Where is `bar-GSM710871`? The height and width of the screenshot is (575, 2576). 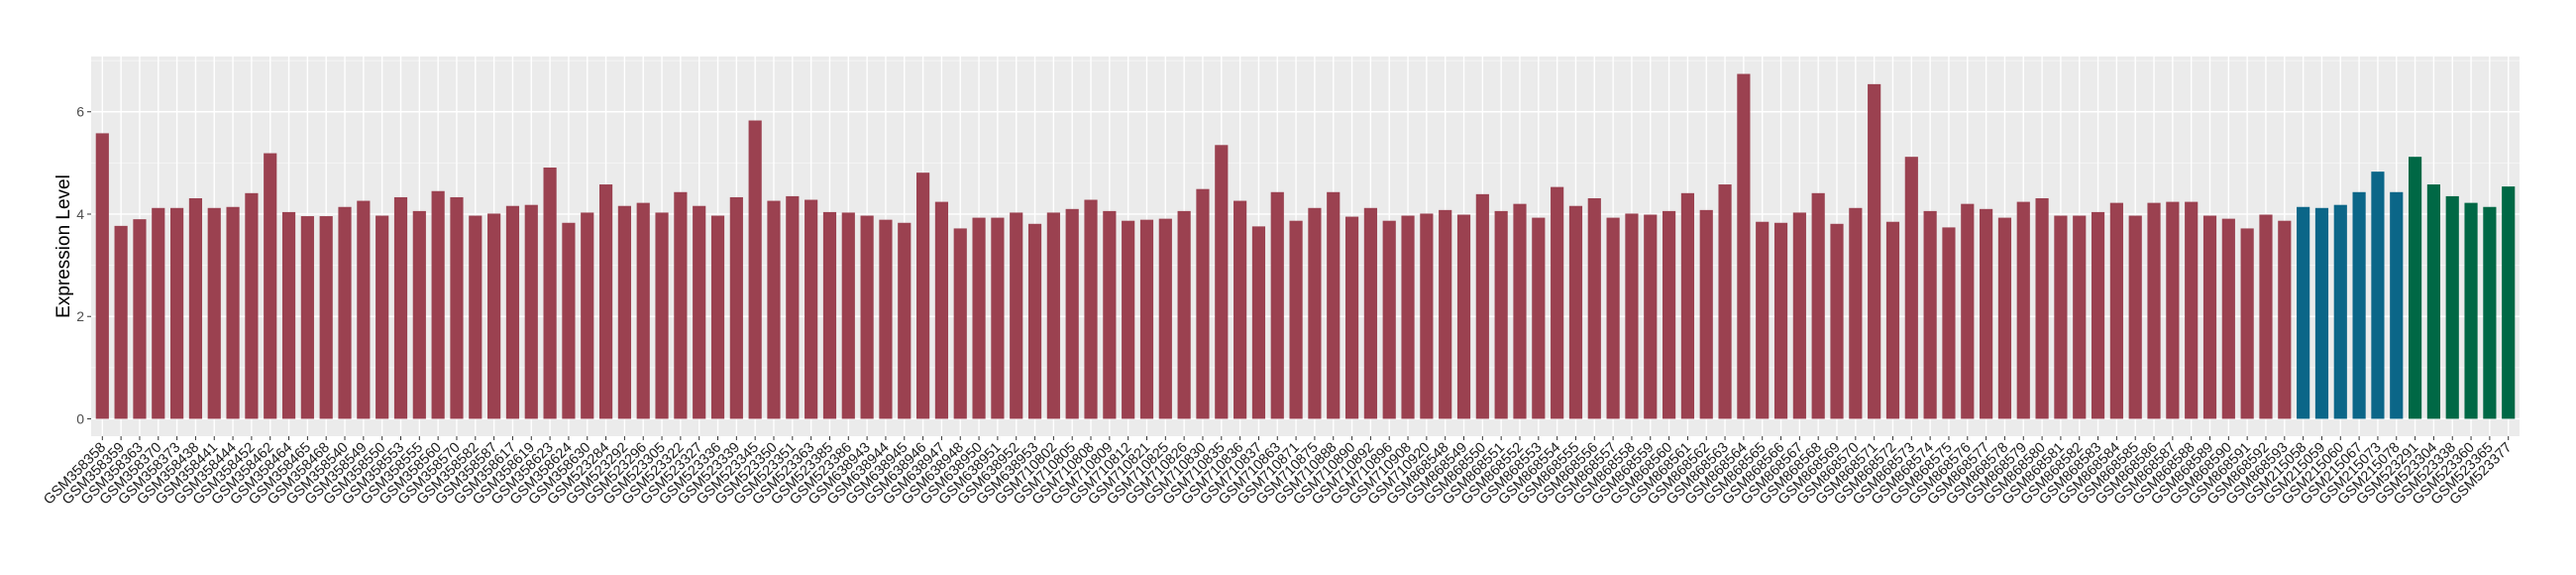
bar-GSM710871 is located at coordinates (1296, 319).